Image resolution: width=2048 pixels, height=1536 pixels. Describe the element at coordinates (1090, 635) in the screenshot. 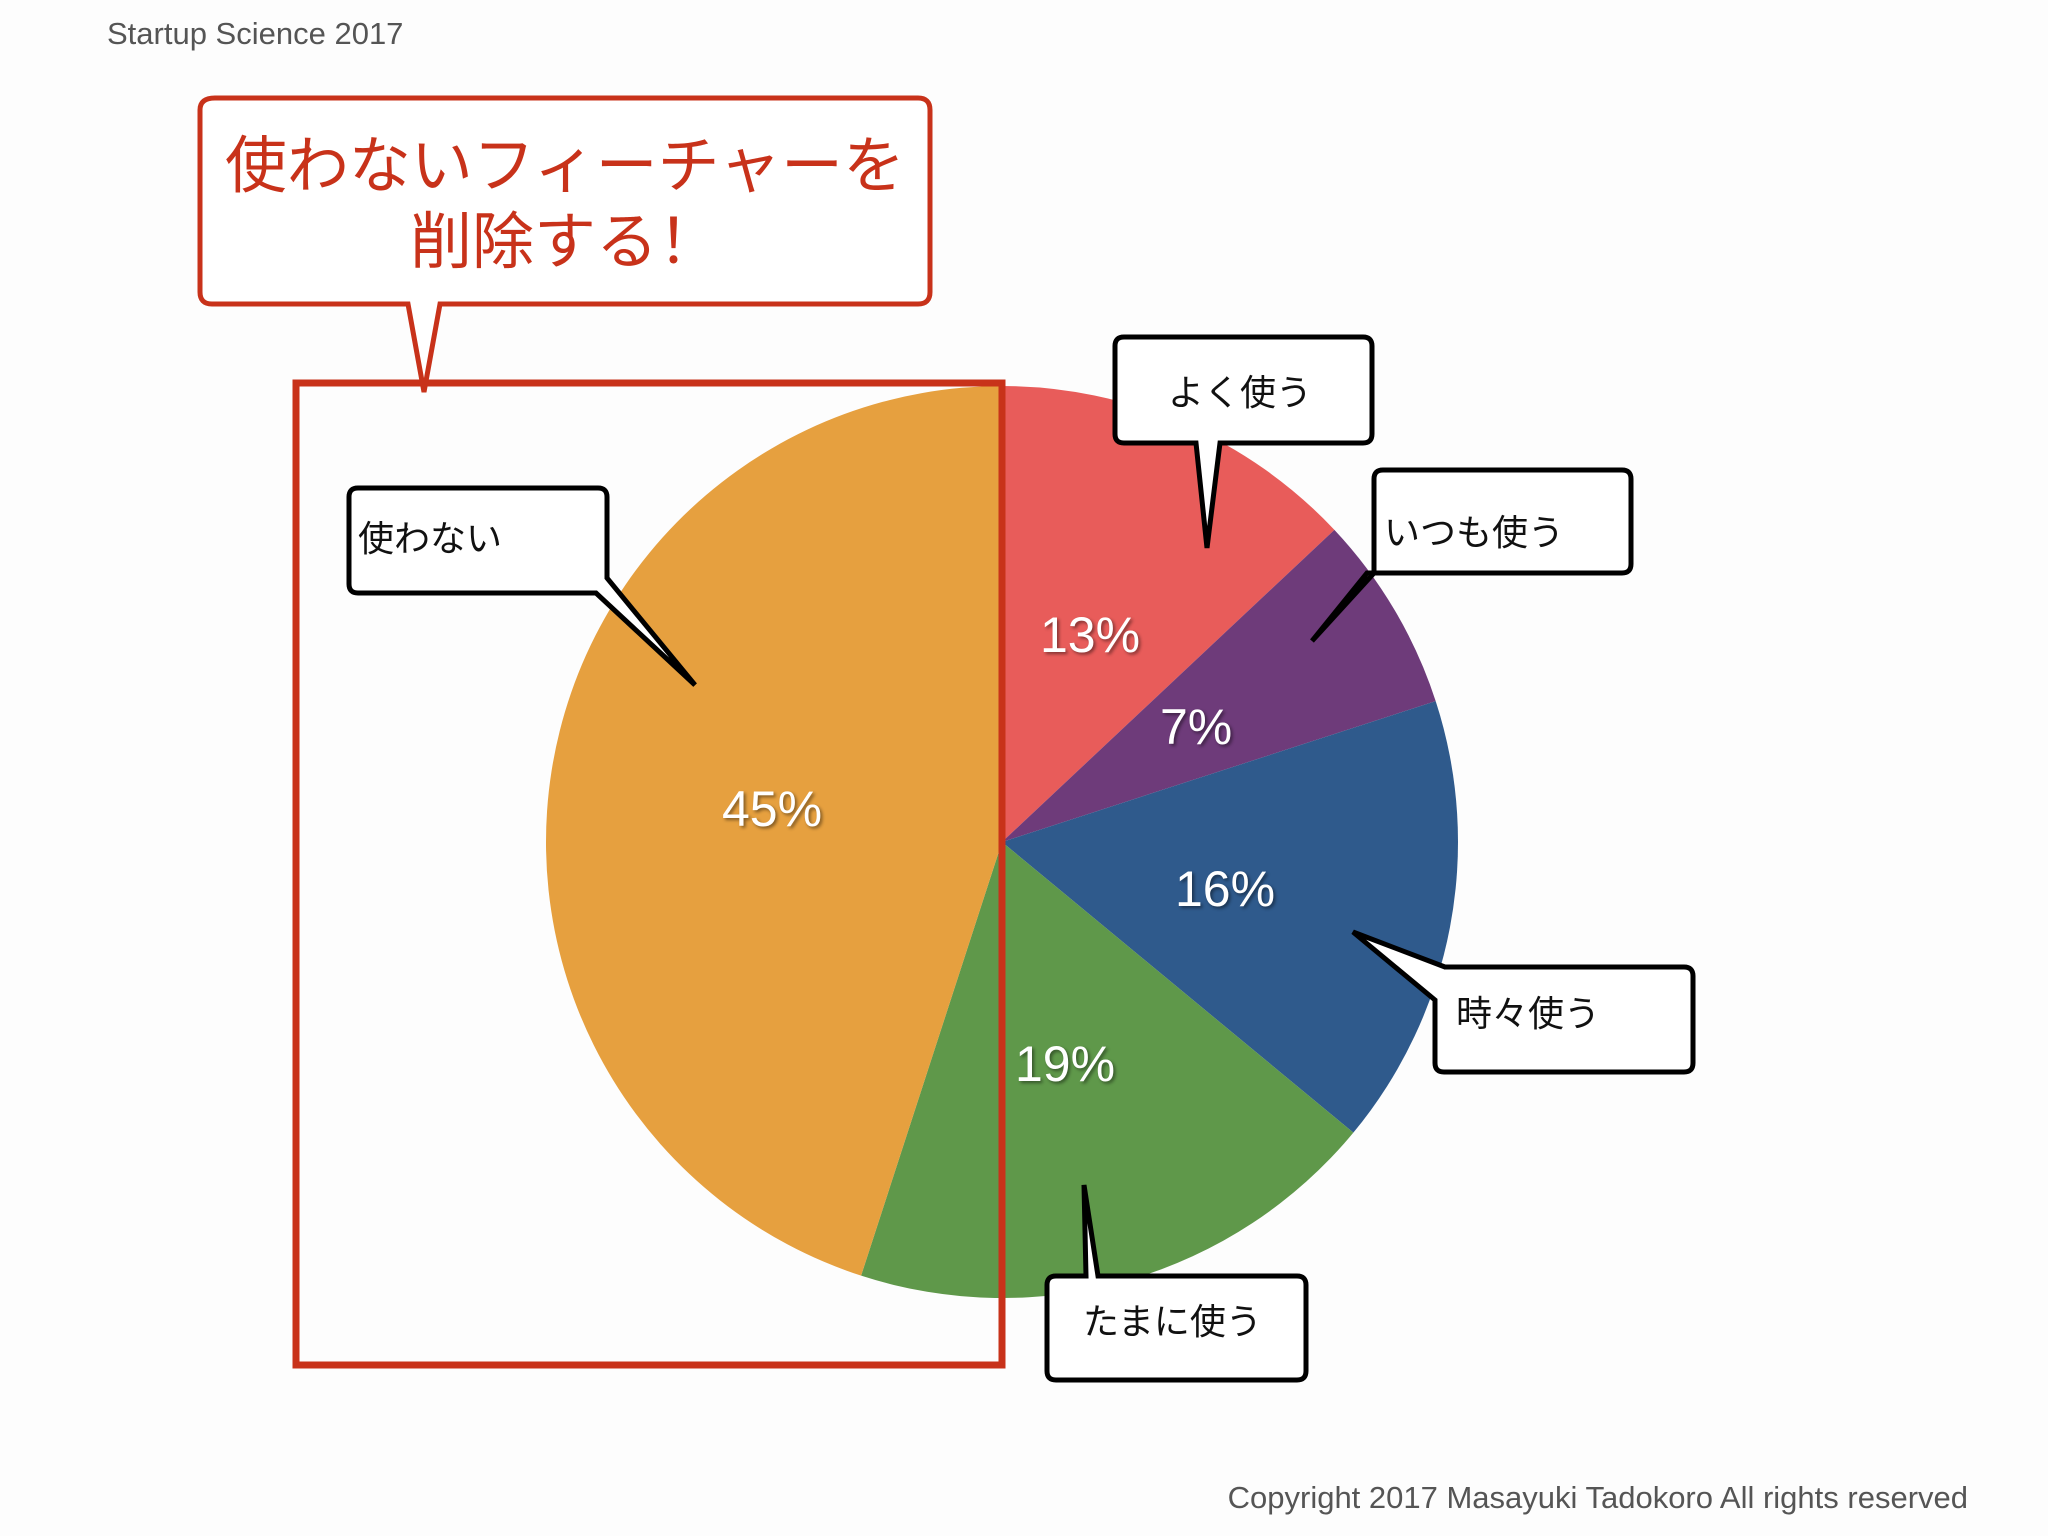

I see `pct-label-yoku: 13%` at that location.